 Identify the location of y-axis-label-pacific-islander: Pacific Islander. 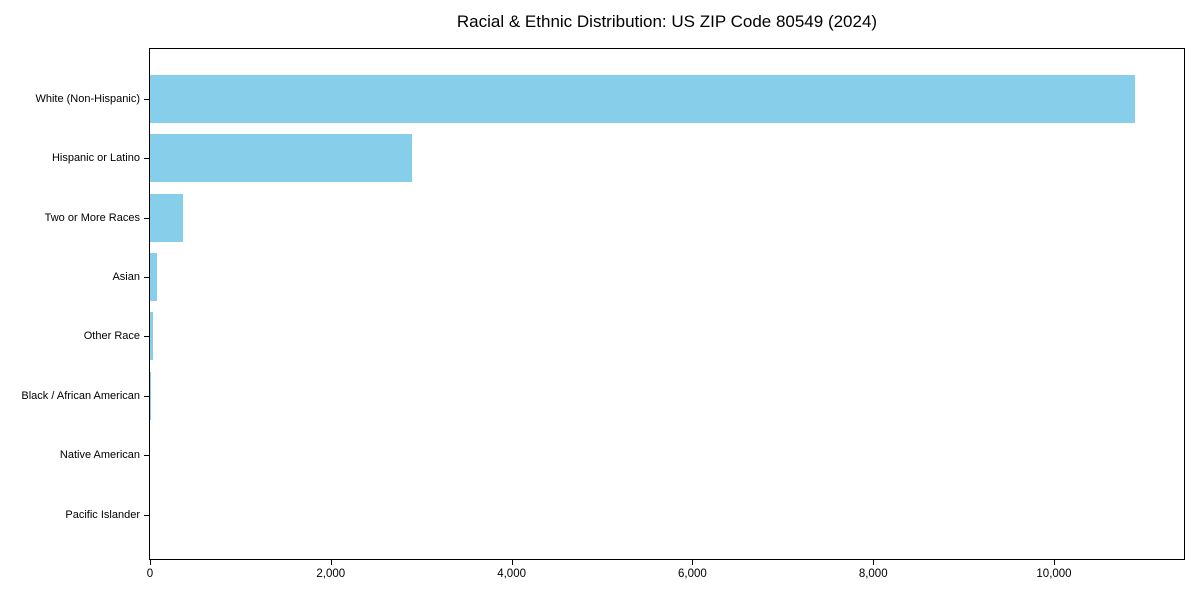
(102, 514).